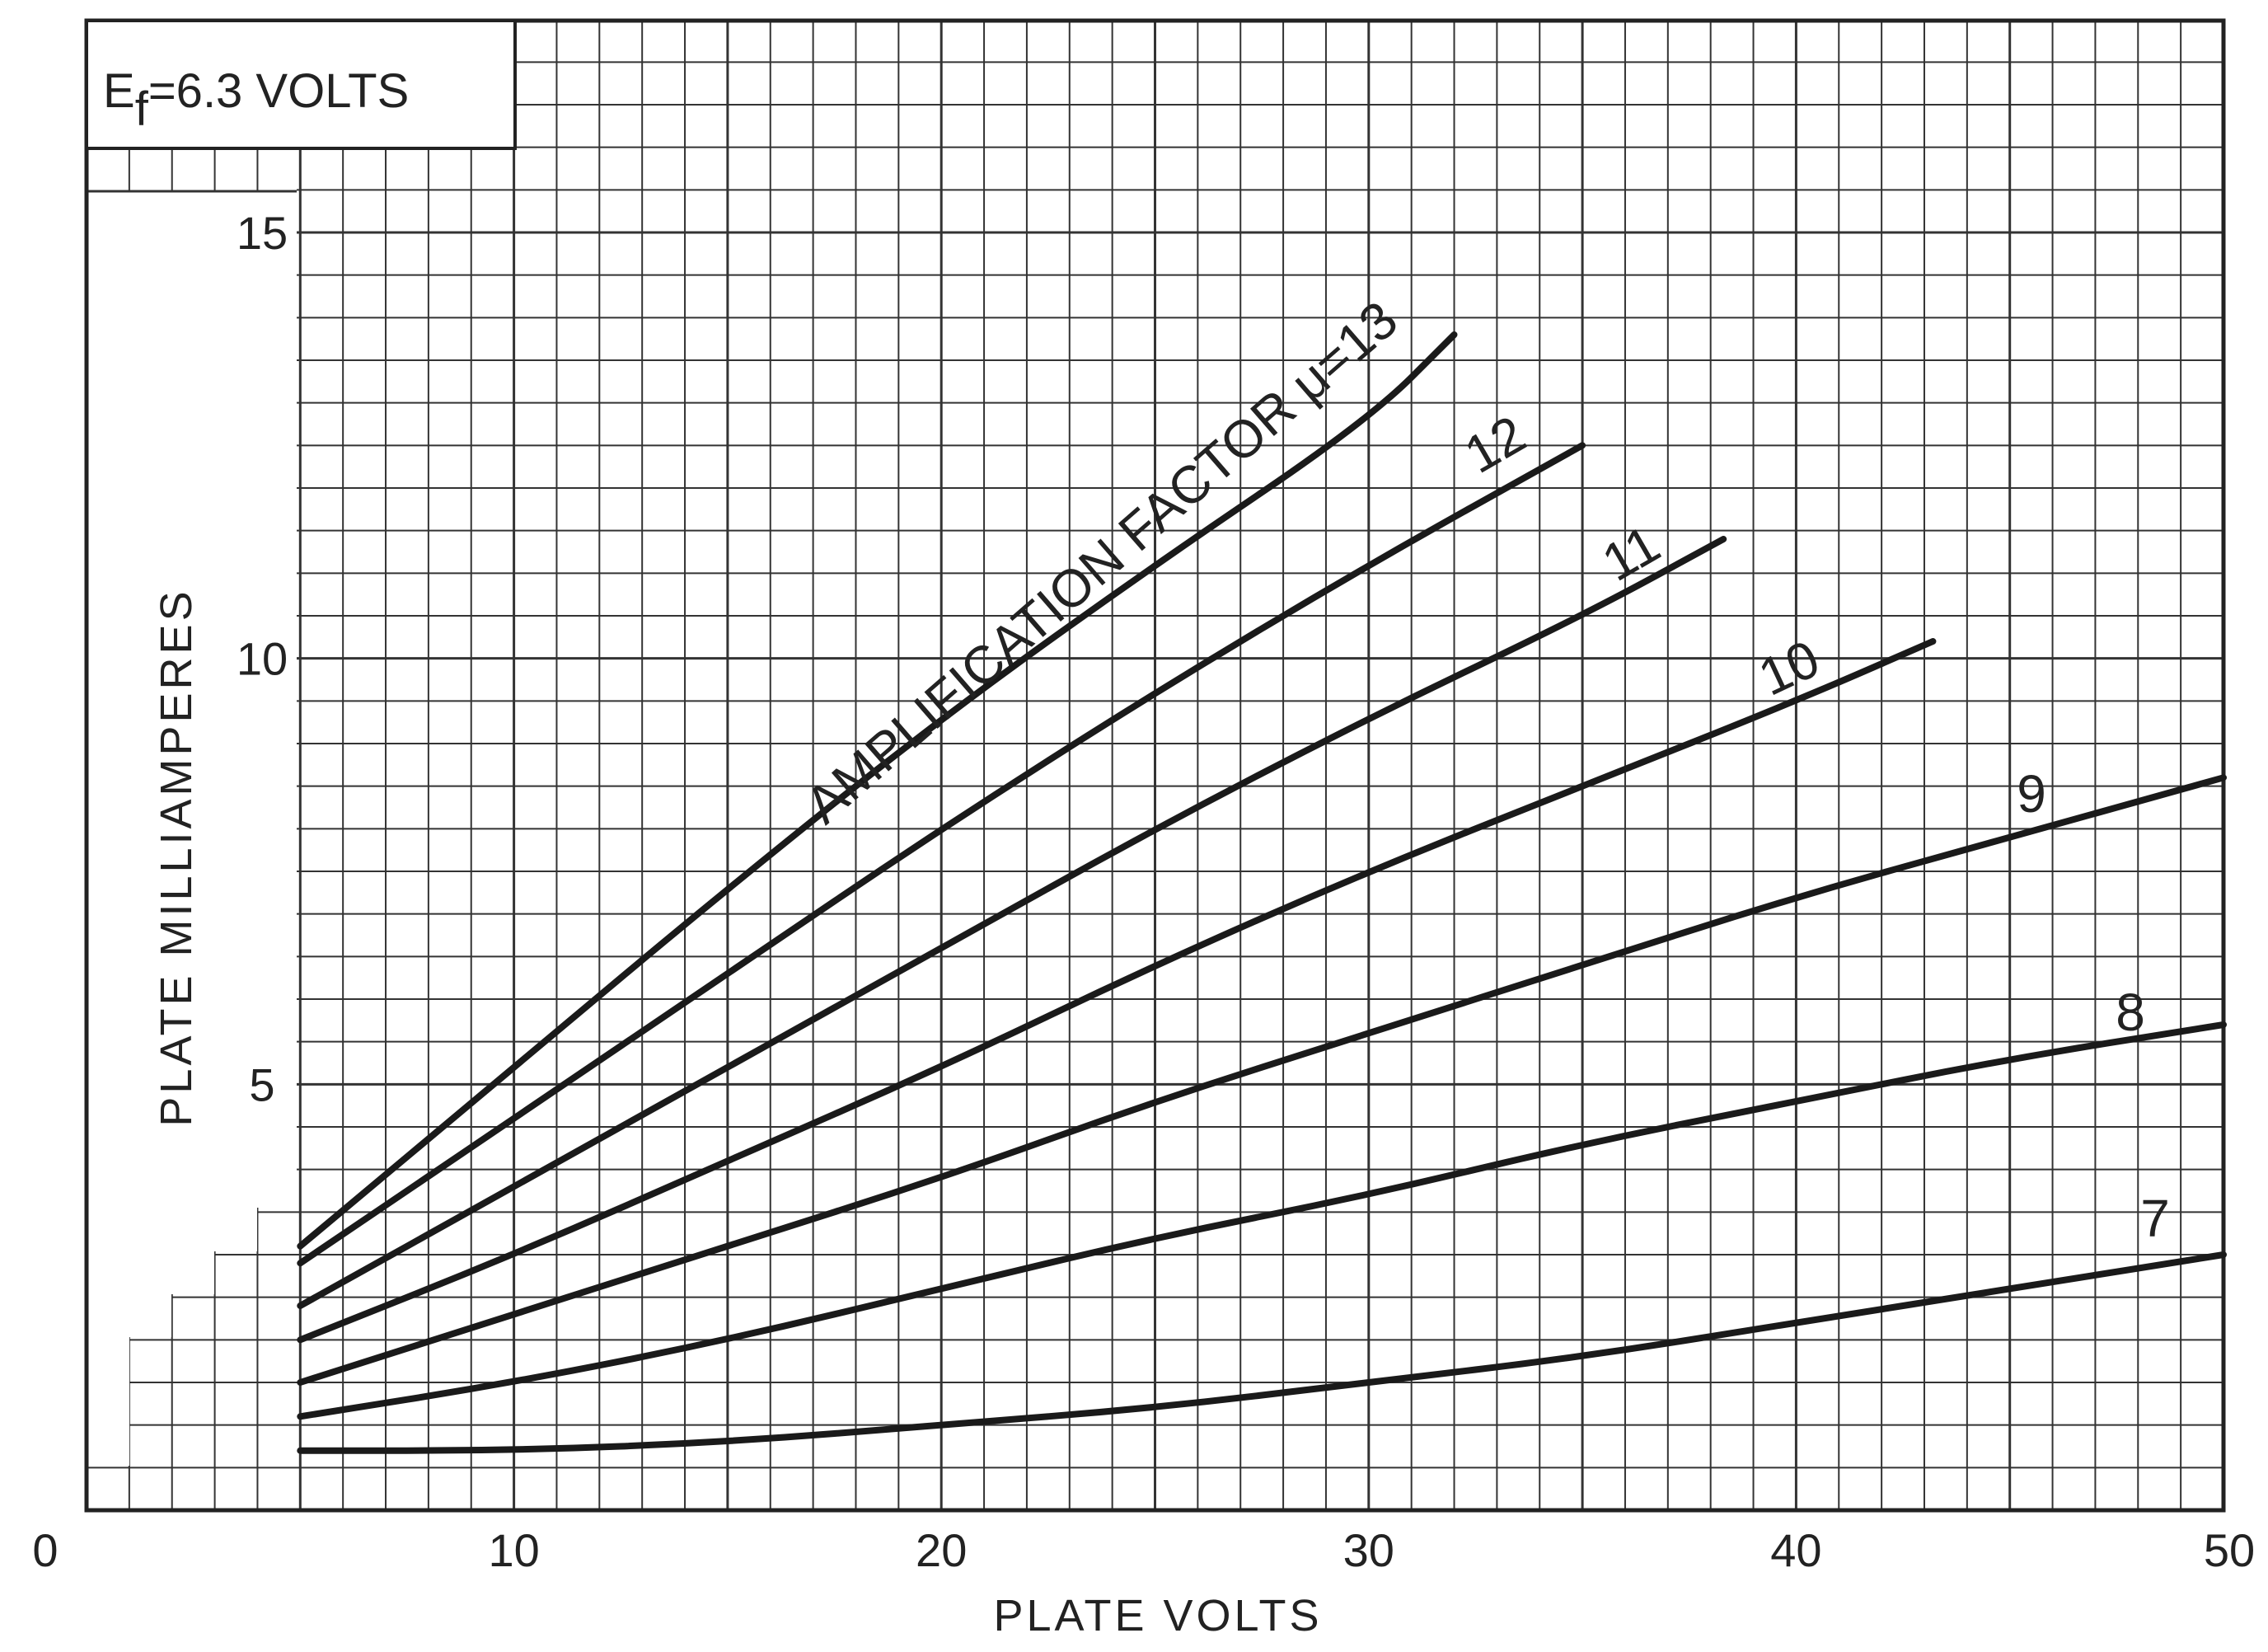 The height and width of the screenshot is (1652, 2268). Describe the element at coordinates (2155, 1218) in the screenshot. I see `curve-label-mu-7: 7` at that location.